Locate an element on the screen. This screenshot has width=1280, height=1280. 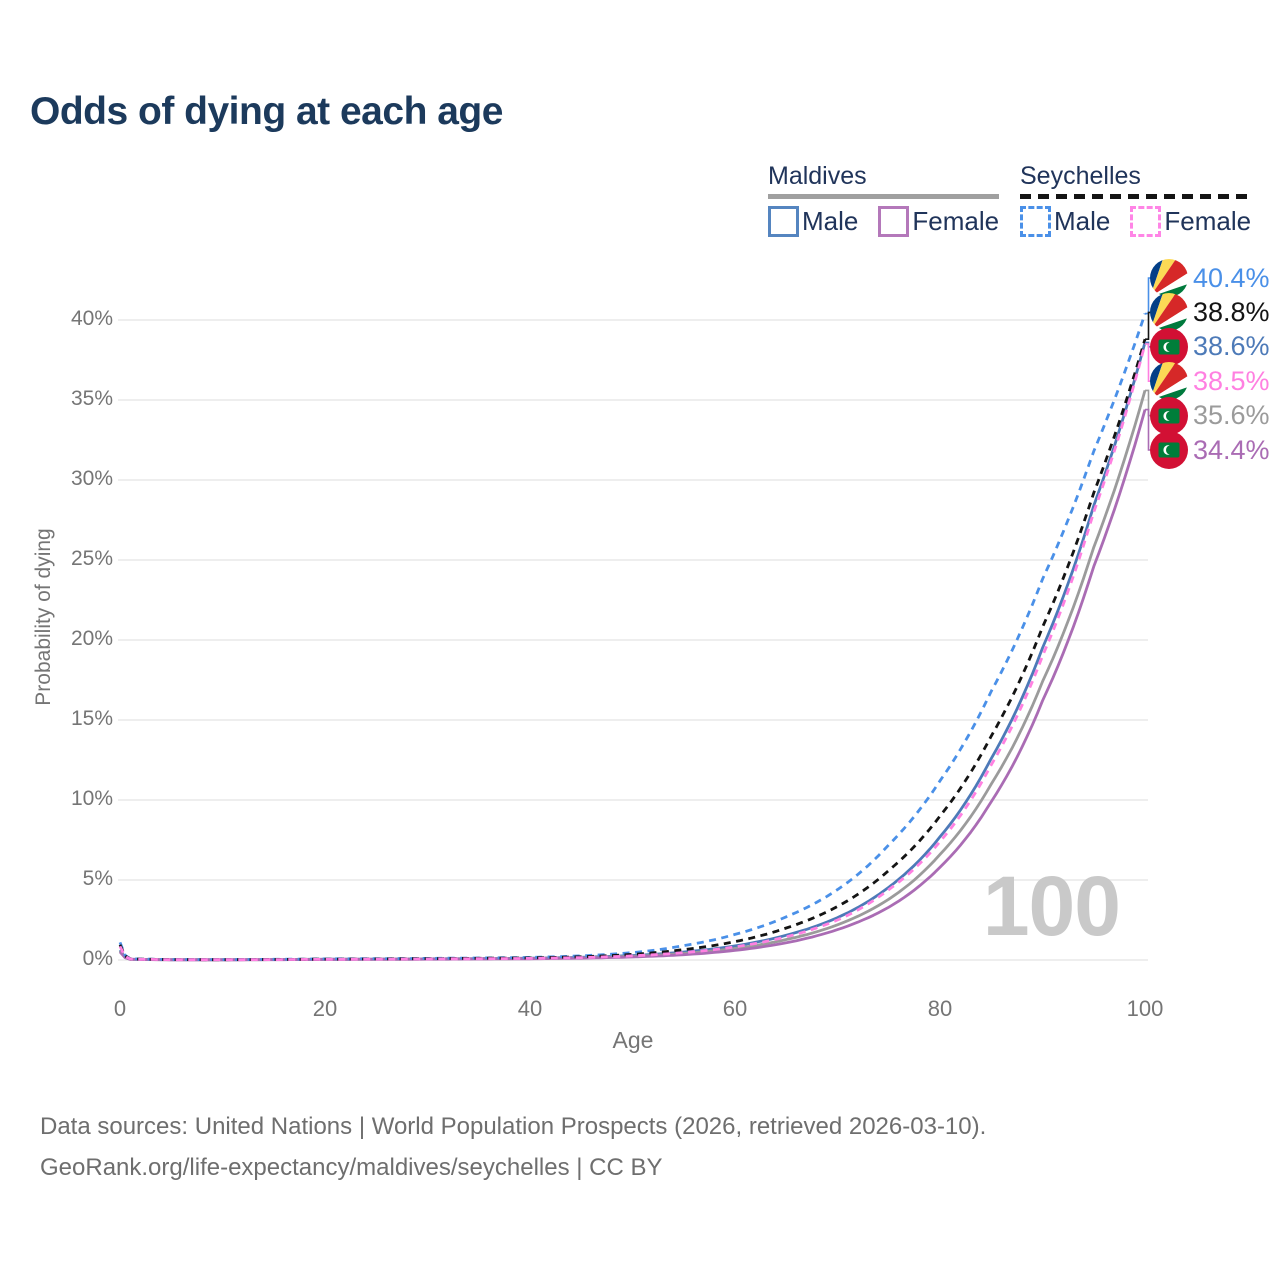
page-title: Odds of dying at each age is located at coordinates (266, 111).